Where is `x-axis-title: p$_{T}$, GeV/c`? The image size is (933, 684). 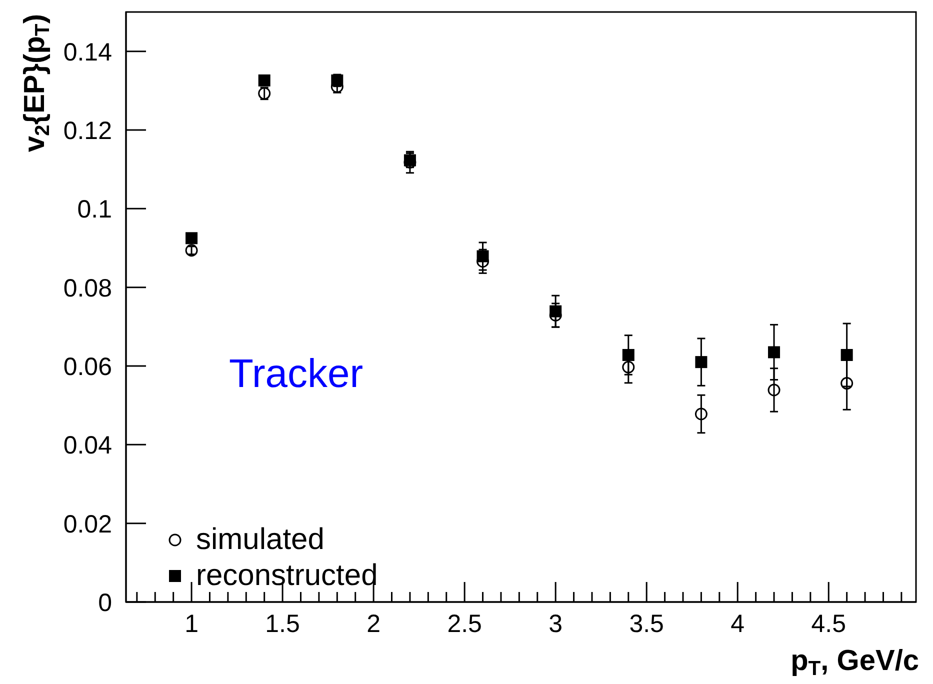 x-axis-title: p$_{T}$, GeV/c is located at coordinates (854, 662).